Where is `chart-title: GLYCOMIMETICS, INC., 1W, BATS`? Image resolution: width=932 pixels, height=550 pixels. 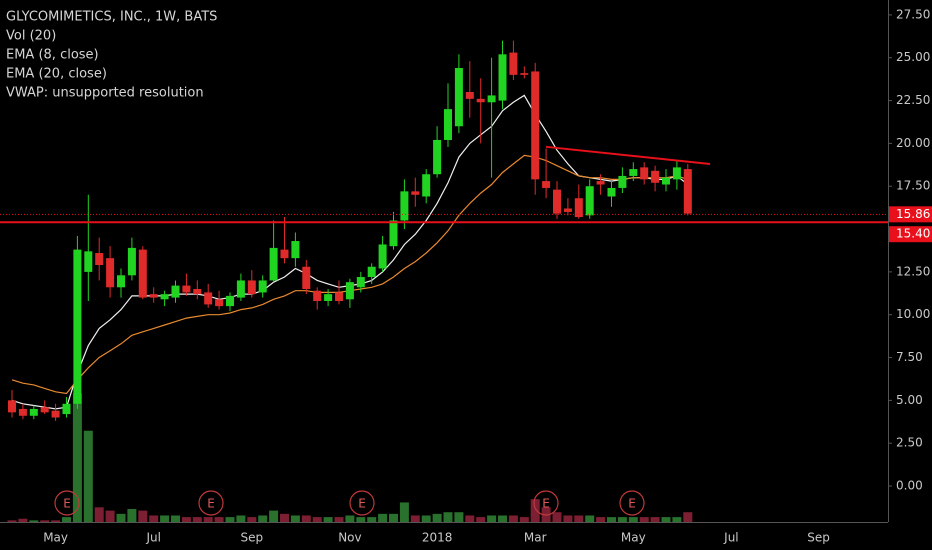
chart-title: GLYCOMIMETICS, INC., 1W, BATS is located at coordinates (111, 17).